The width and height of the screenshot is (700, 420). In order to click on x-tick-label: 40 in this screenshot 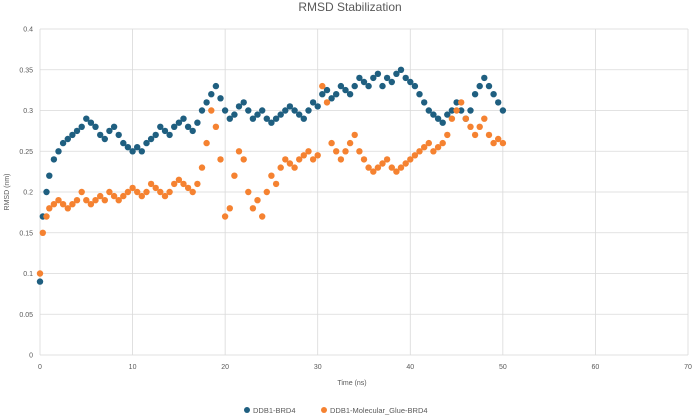, I will do `click(410, 367)`.